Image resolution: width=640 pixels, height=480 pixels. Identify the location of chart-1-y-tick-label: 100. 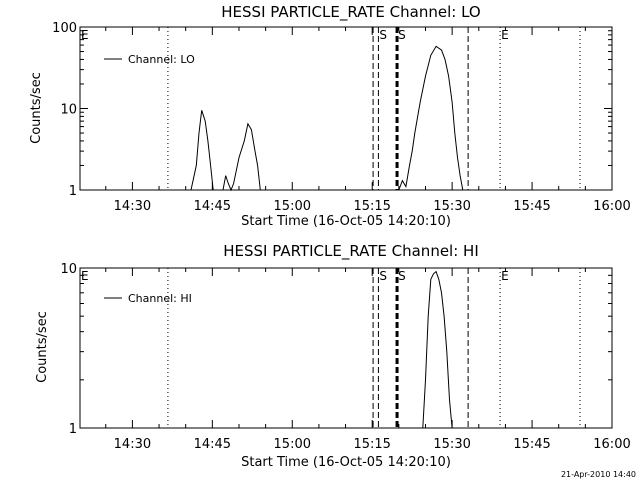
(64, 28).